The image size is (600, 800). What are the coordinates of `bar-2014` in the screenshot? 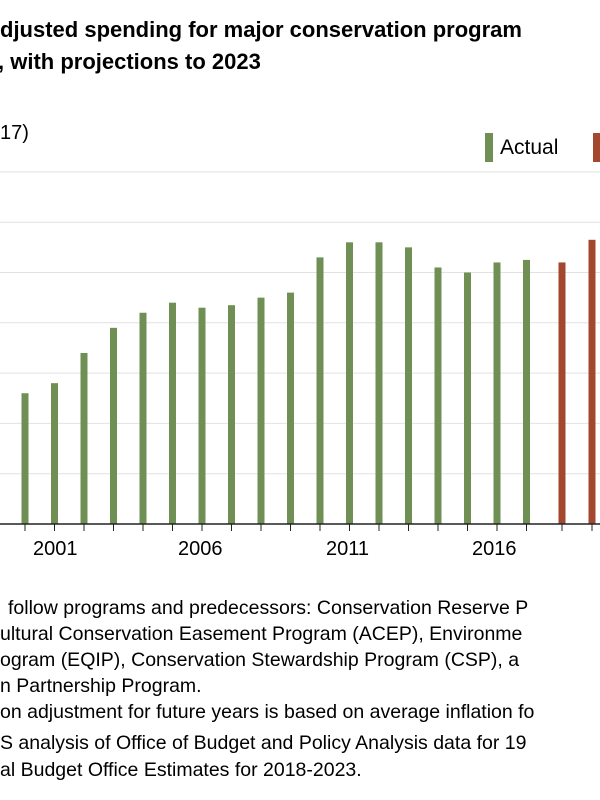 It's located at (438, 395).